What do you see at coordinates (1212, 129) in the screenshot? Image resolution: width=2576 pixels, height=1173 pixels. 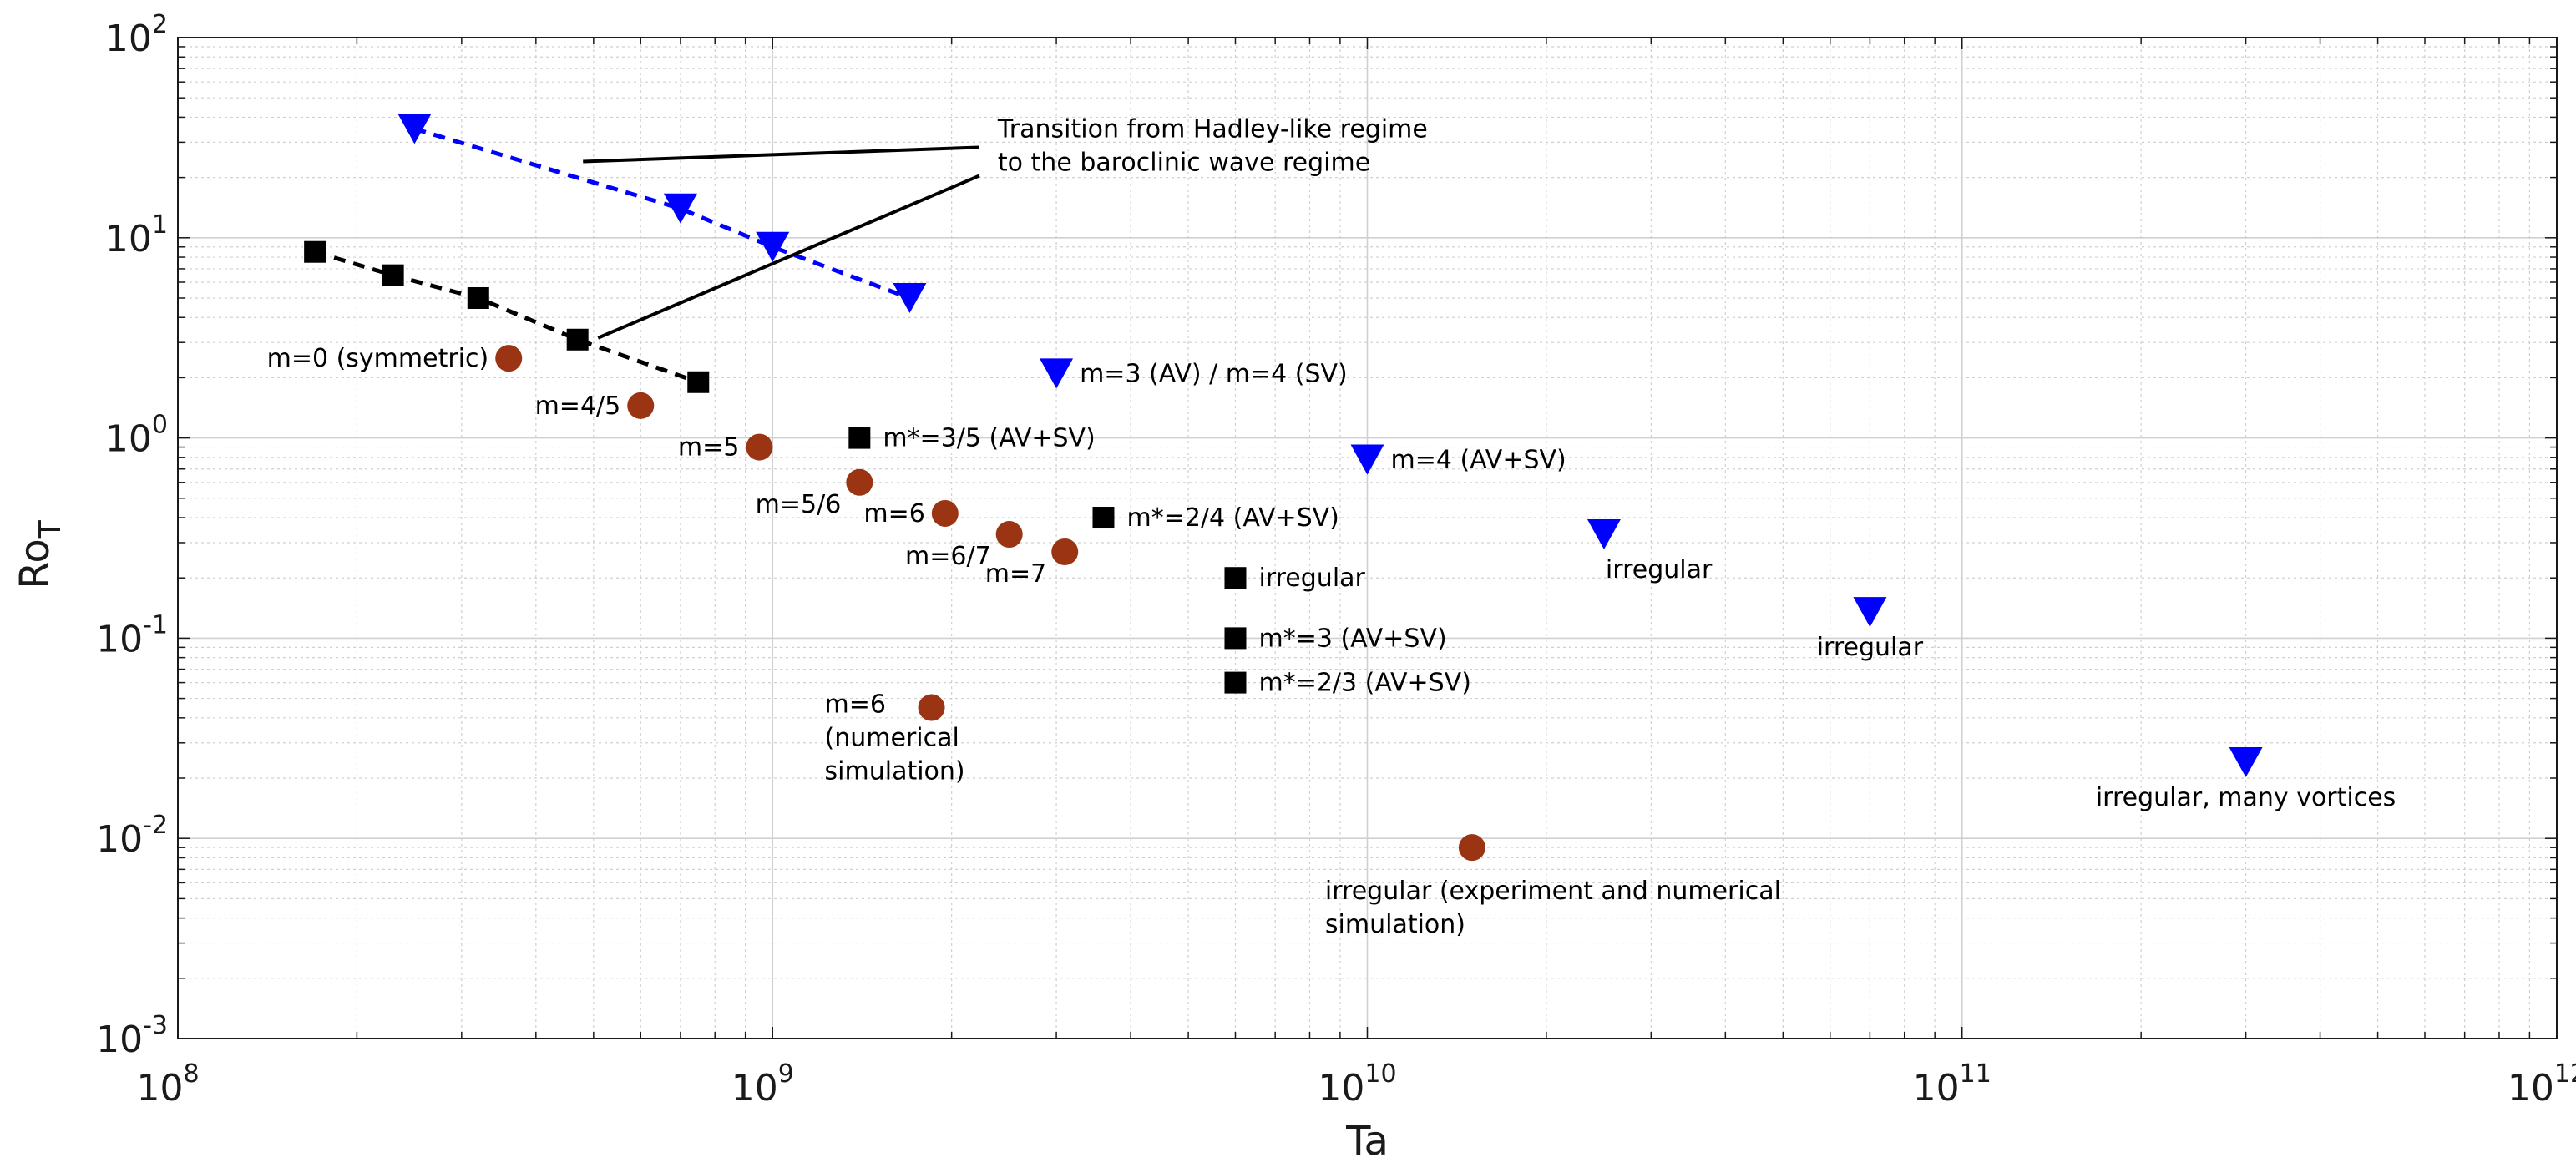 I see `annotation-text-line: Transition from Hadley-like regime` at bounding box center [1212, 129].